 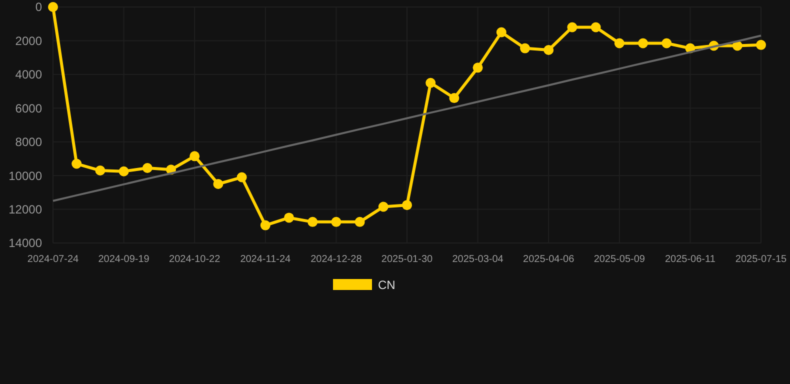 I want to click on y-tick-label: 14000, so click(x=25, y=243).